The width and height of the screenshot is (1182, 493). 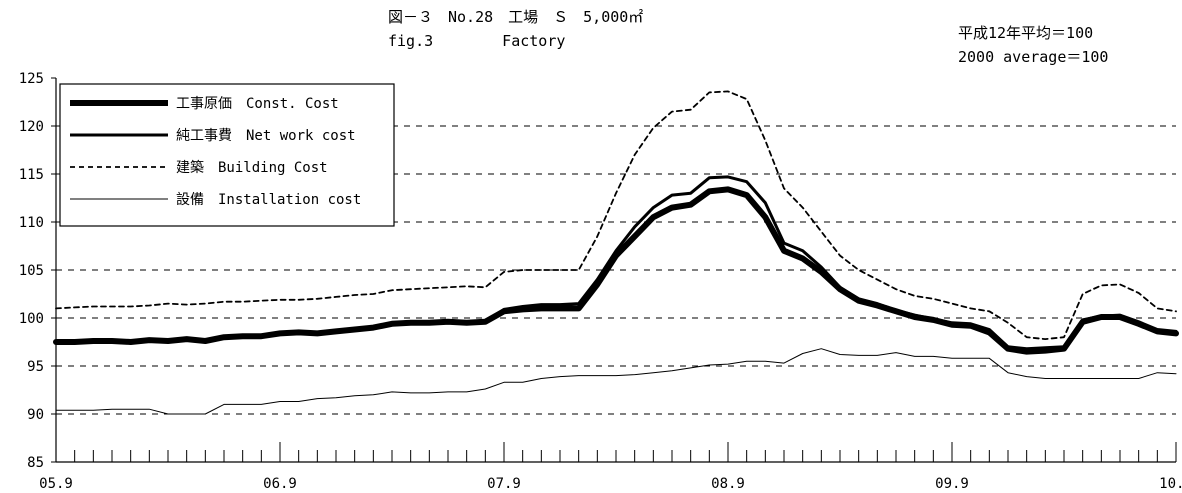 I want to click on chart-title: 図－３ No.28 工場 Ｓ 5,000㎡, so click(x=515, y=17).